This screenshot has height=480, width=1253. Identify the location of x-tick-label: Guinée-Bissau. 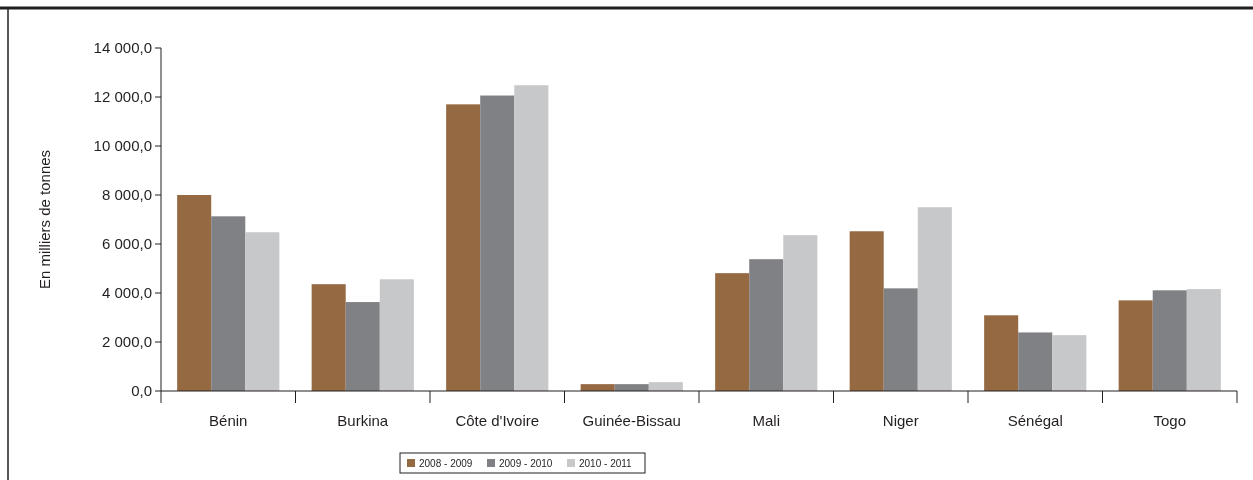
(631, 420).